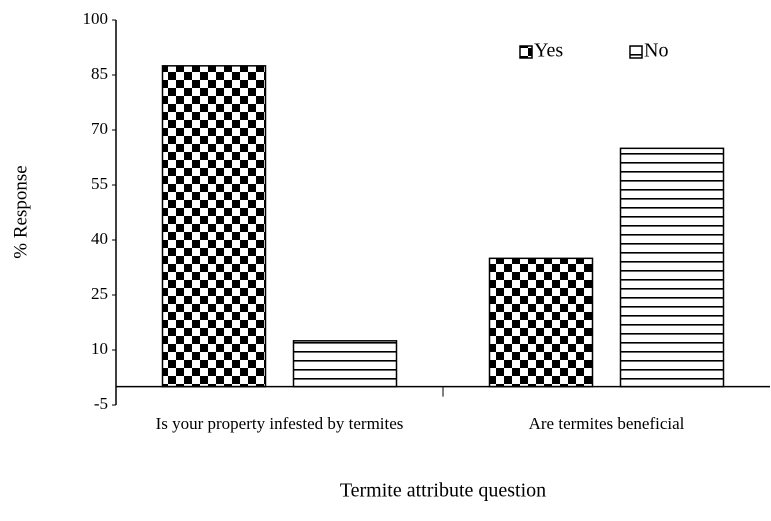 The image size is (771, 521). What do you see at coordinates (443, 491) in the screenshot?
I see `x-axis-label: Termite attribute question` at bounding box center [443, 491].